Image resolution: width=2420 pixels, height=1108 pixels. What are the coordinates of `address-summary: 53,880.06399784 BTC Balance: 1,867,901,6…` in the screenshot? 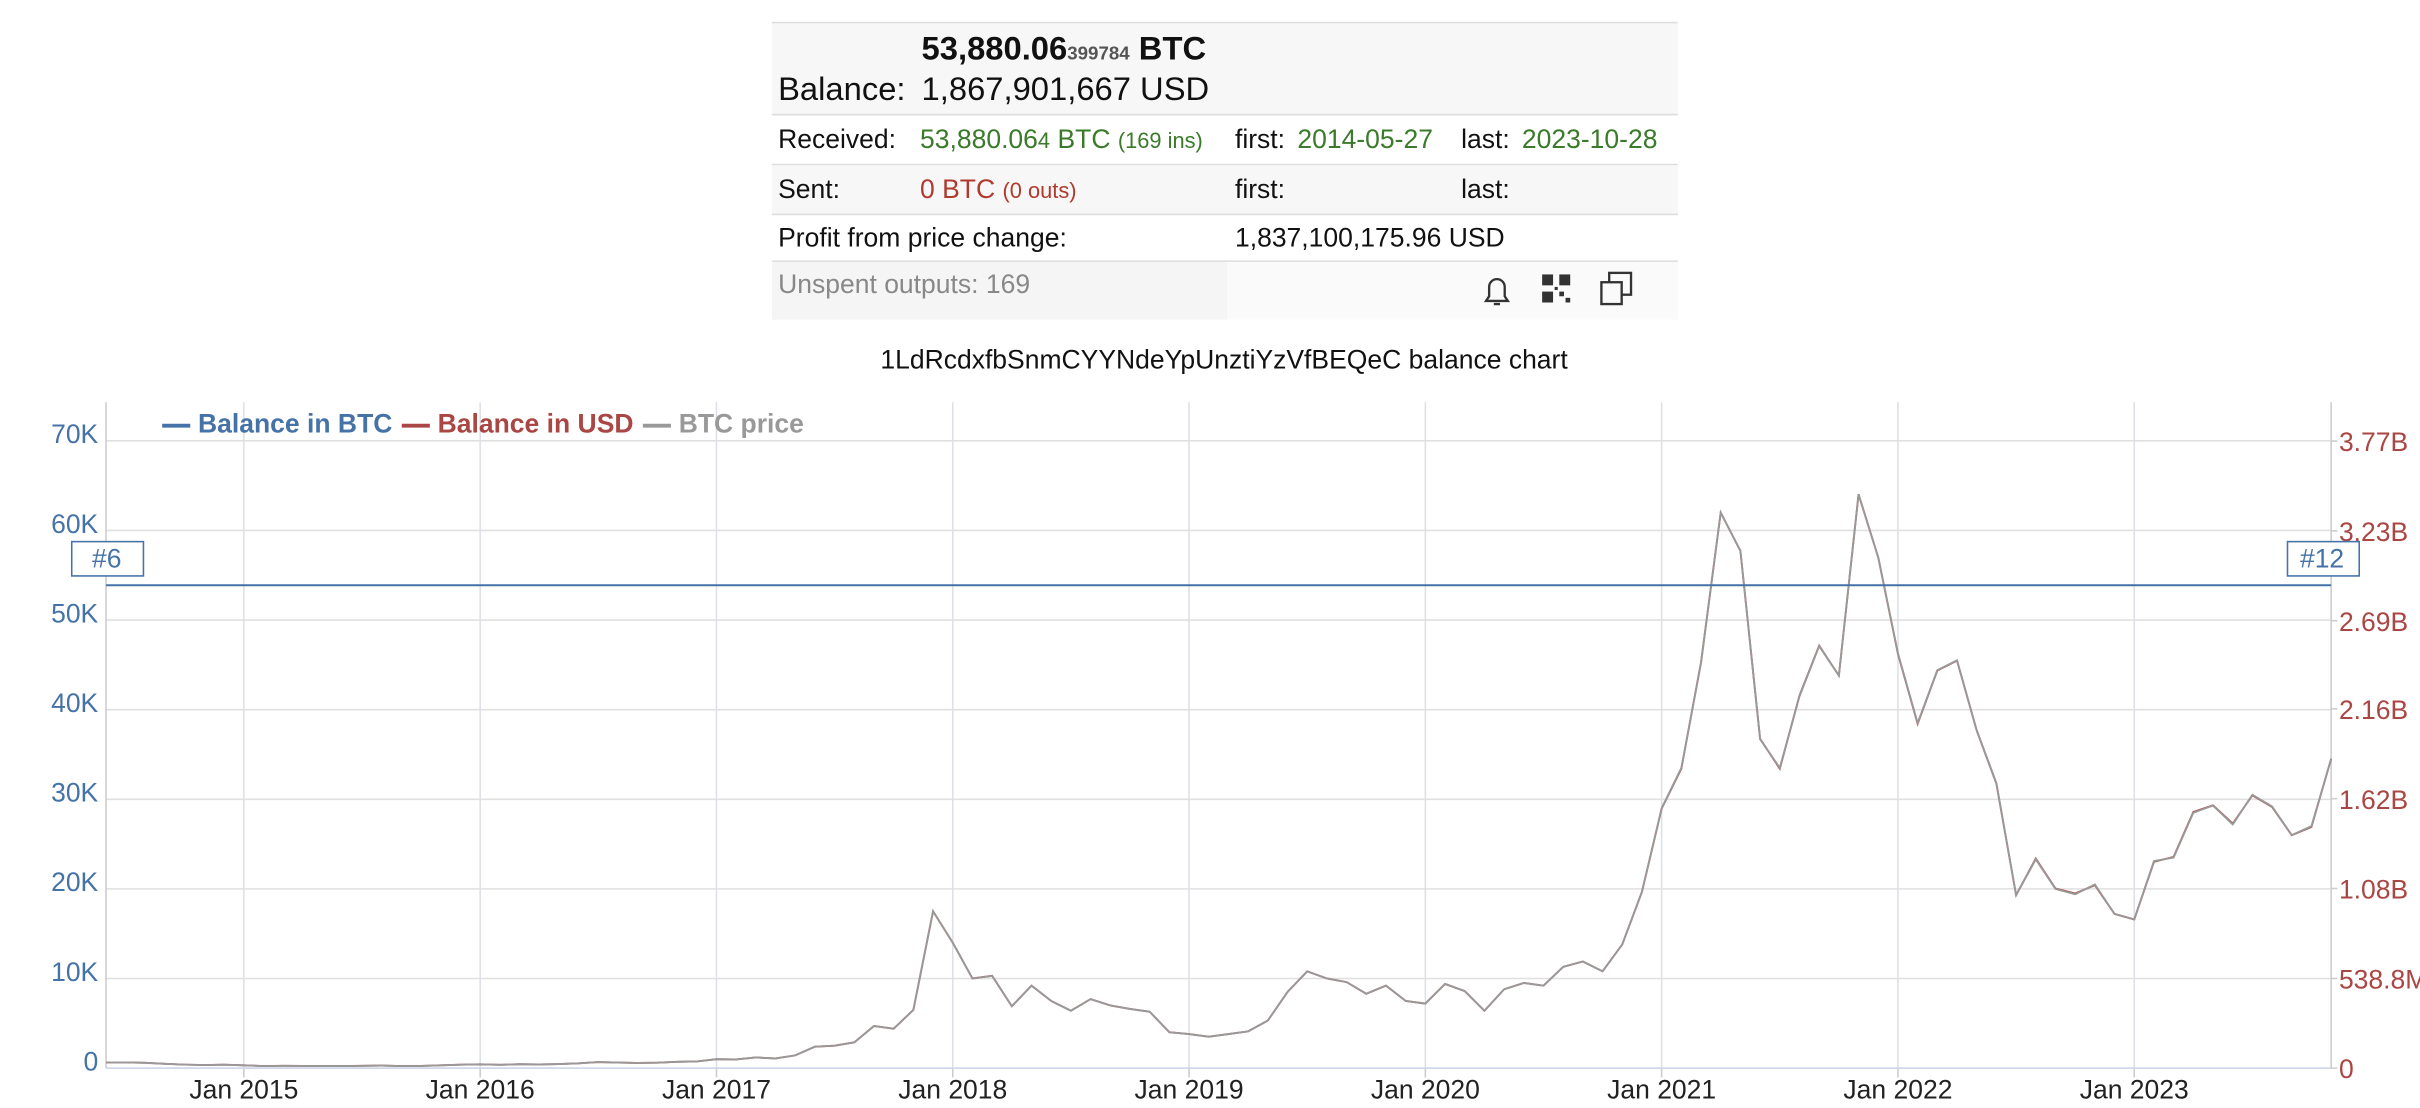 It's located at (1224, 170).